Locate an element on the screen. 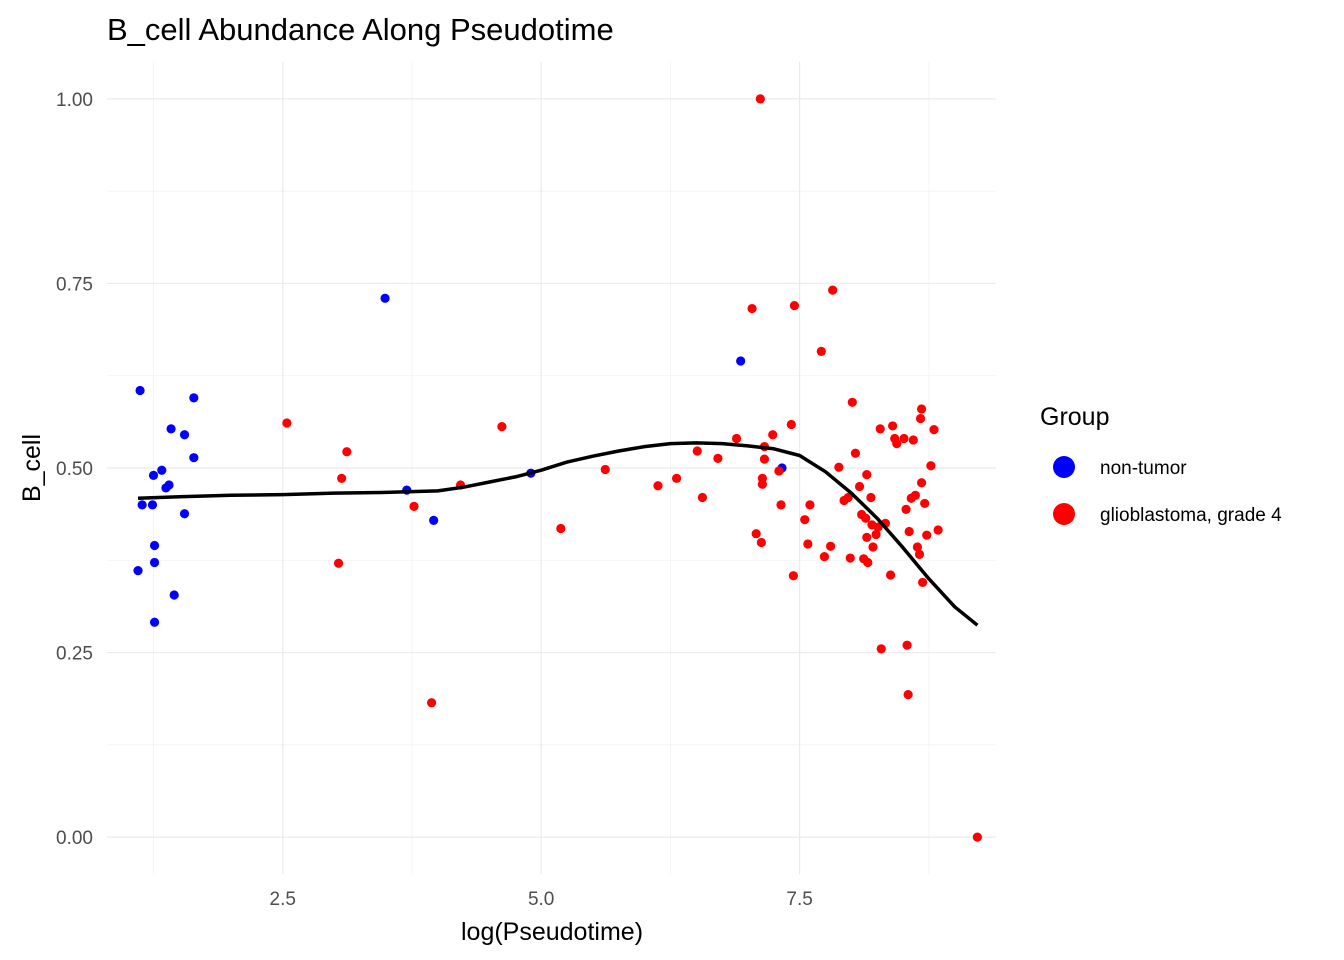 The width and height of the screenshot is (1344, 960). y-tick-label: 1.00 is located at coordinates (74, 100).